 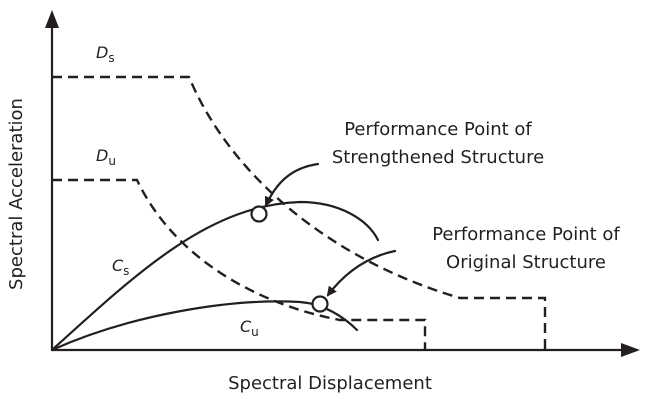 What do you see at coordinates (106, 157) in the screenshot?
I see `label-demand-original: Du` at bounding box center [106, 157].